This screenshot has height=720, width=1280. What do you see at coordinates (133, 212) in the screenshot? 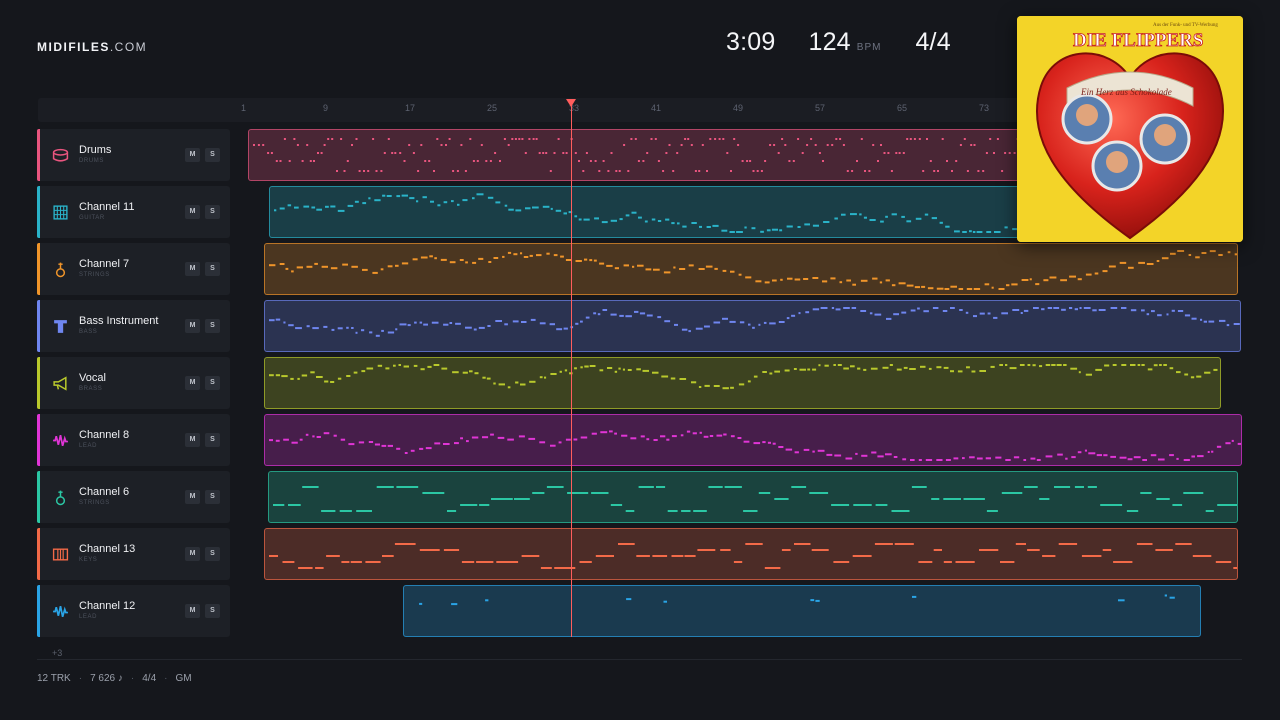
I see `track-header-1: Channel 11 GUITAR M S` at bounding box center [133, 212].